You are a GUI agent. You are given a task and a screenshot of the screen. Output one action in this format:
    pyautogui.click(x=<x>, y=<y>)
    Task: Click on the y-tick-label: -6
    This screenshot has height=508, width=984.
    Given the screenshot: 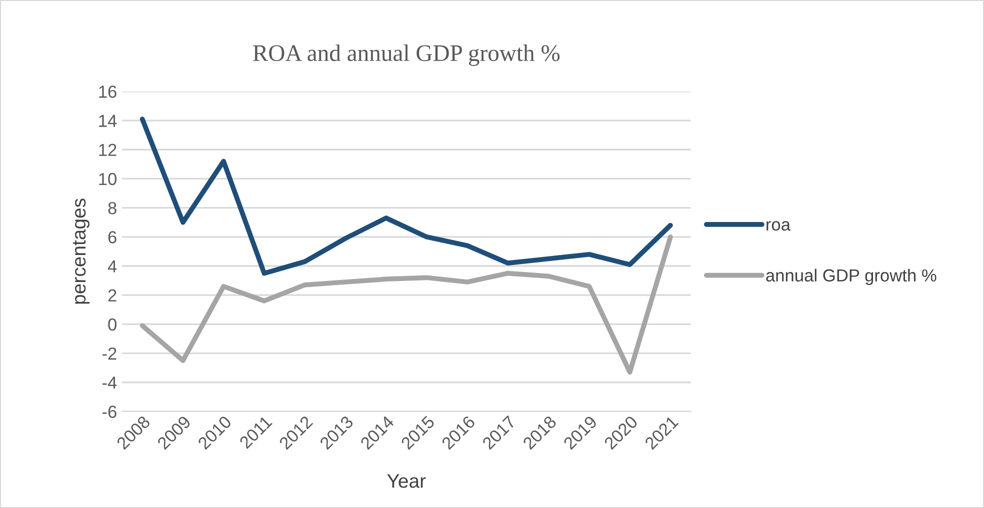 What is the action you would take?
    pyautogui.click(x=109, y=412)
    